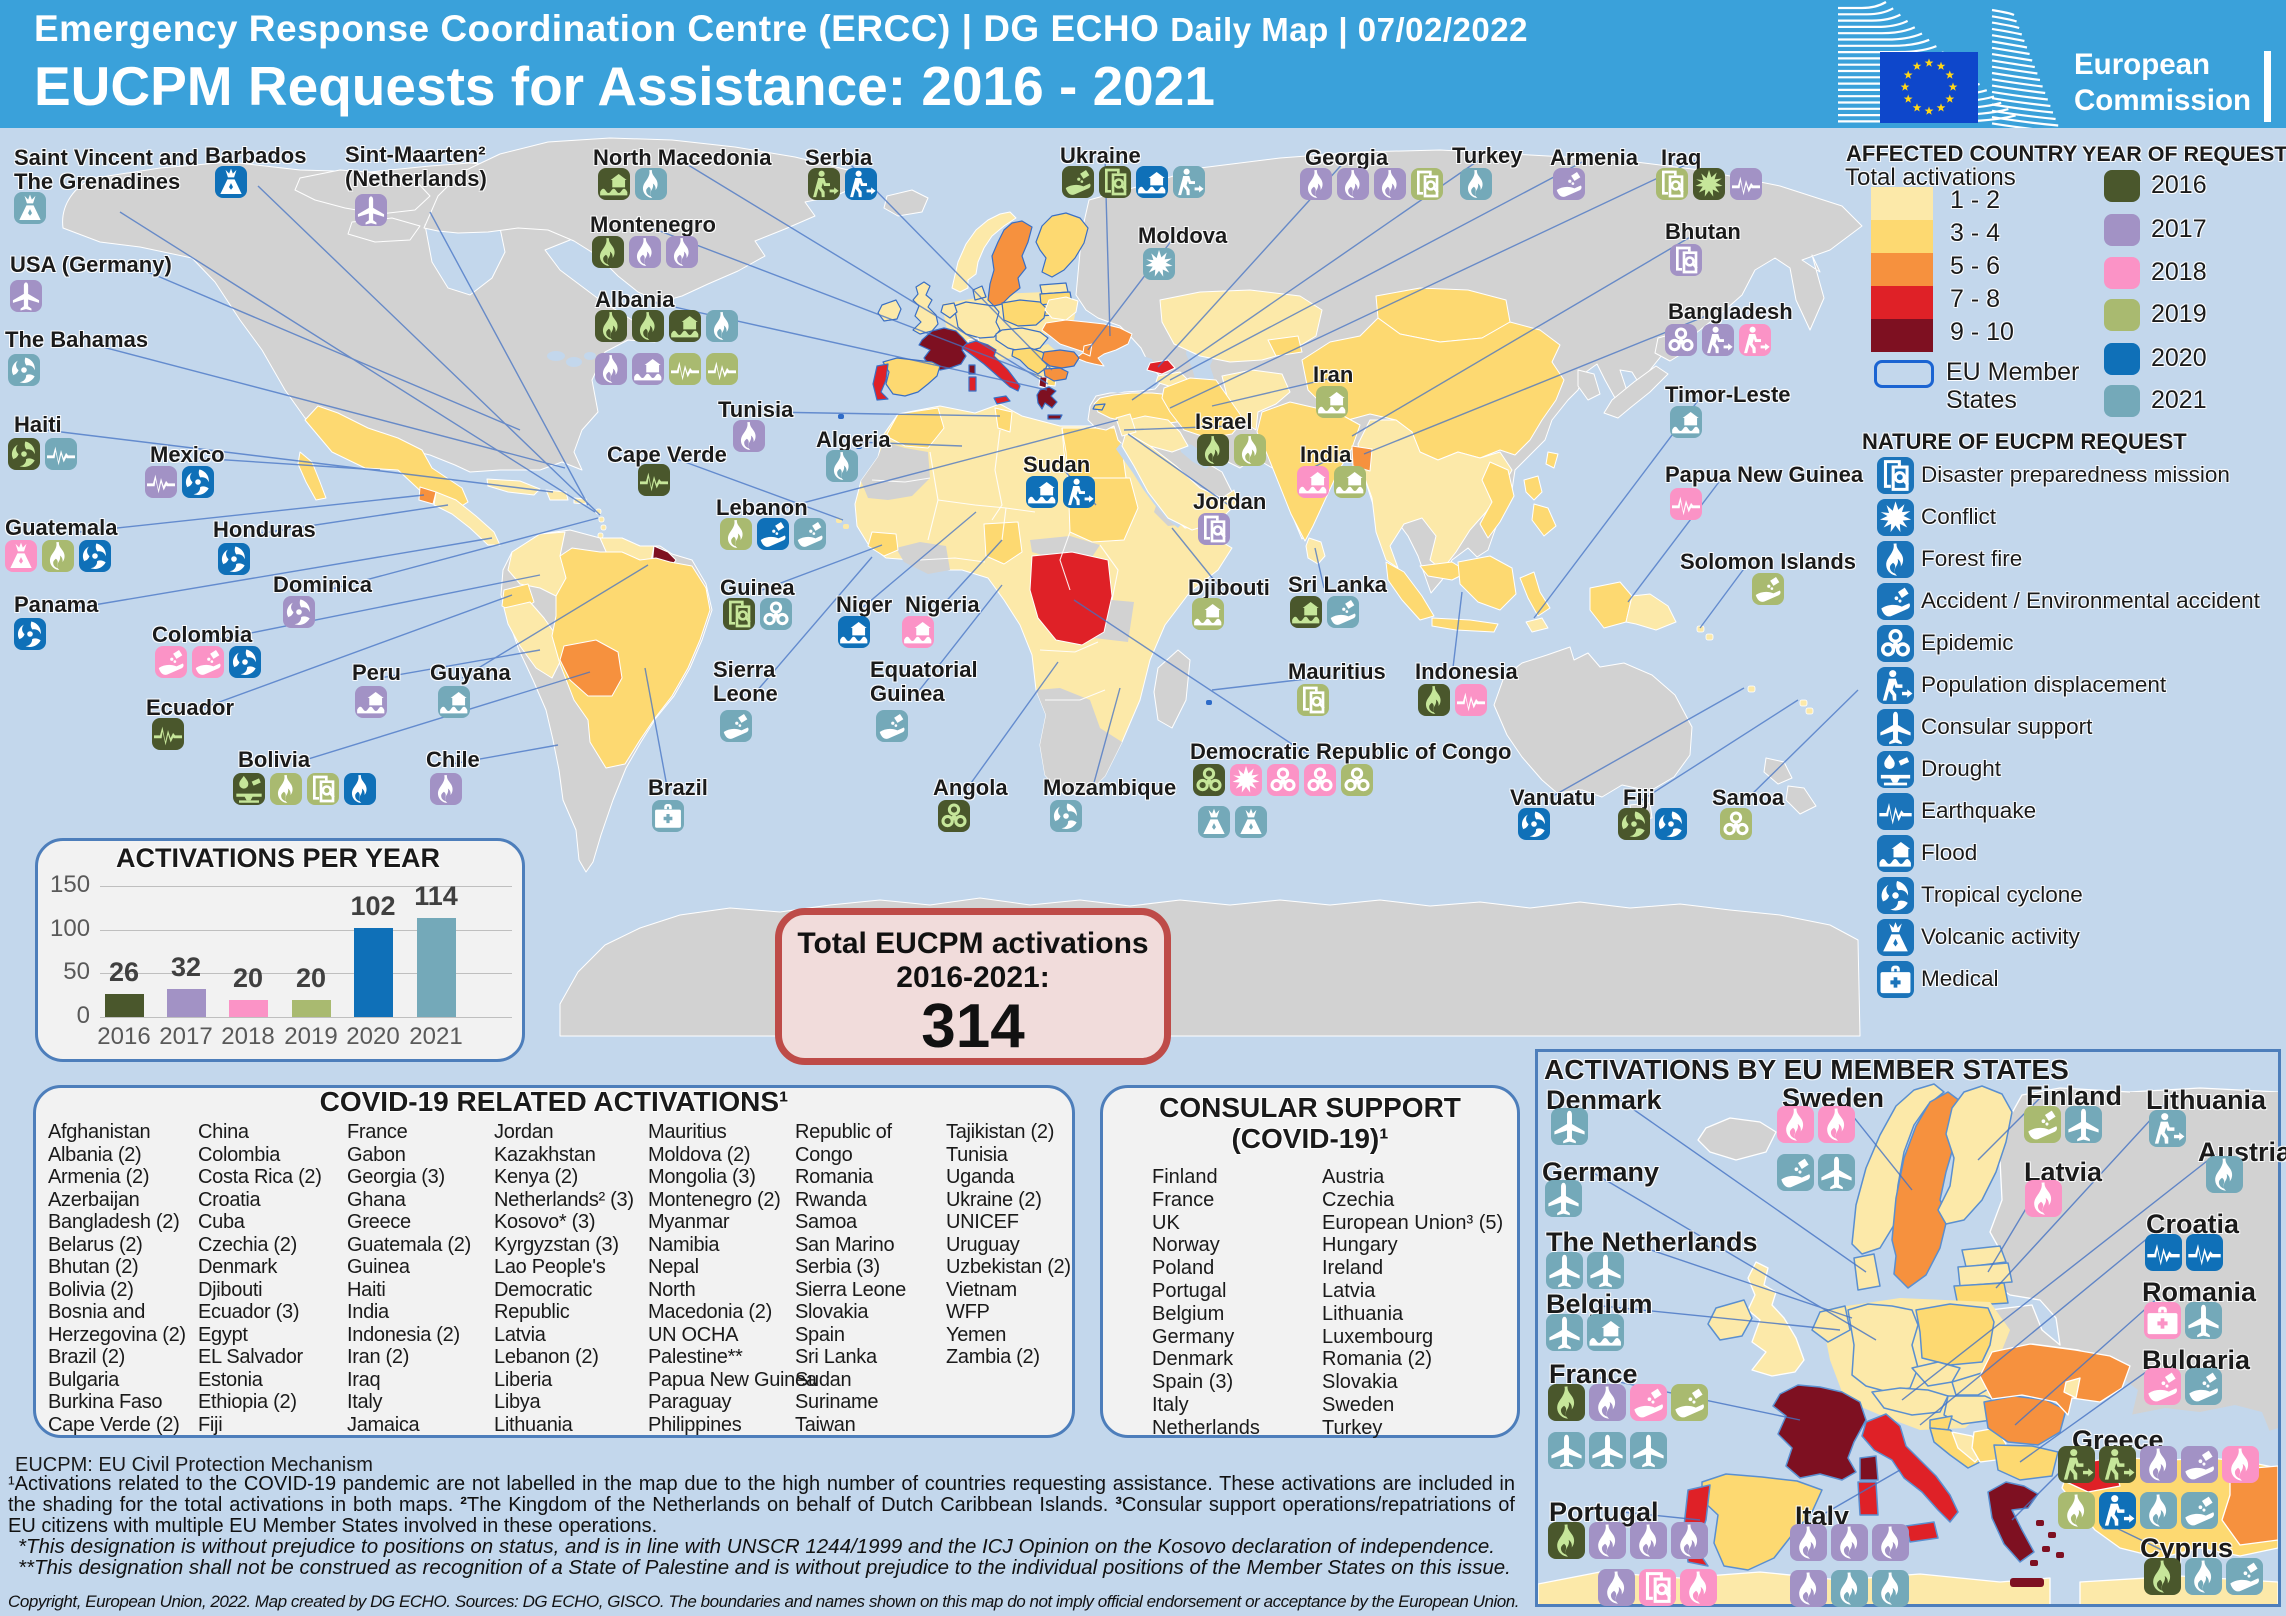 Image resolution: width=2286 pixels, height=1616 pixels. What do you see at coordinates (2162, 100) in the screenshot?
I see `svg-text: Commission` at bounding box center [2162, 100].